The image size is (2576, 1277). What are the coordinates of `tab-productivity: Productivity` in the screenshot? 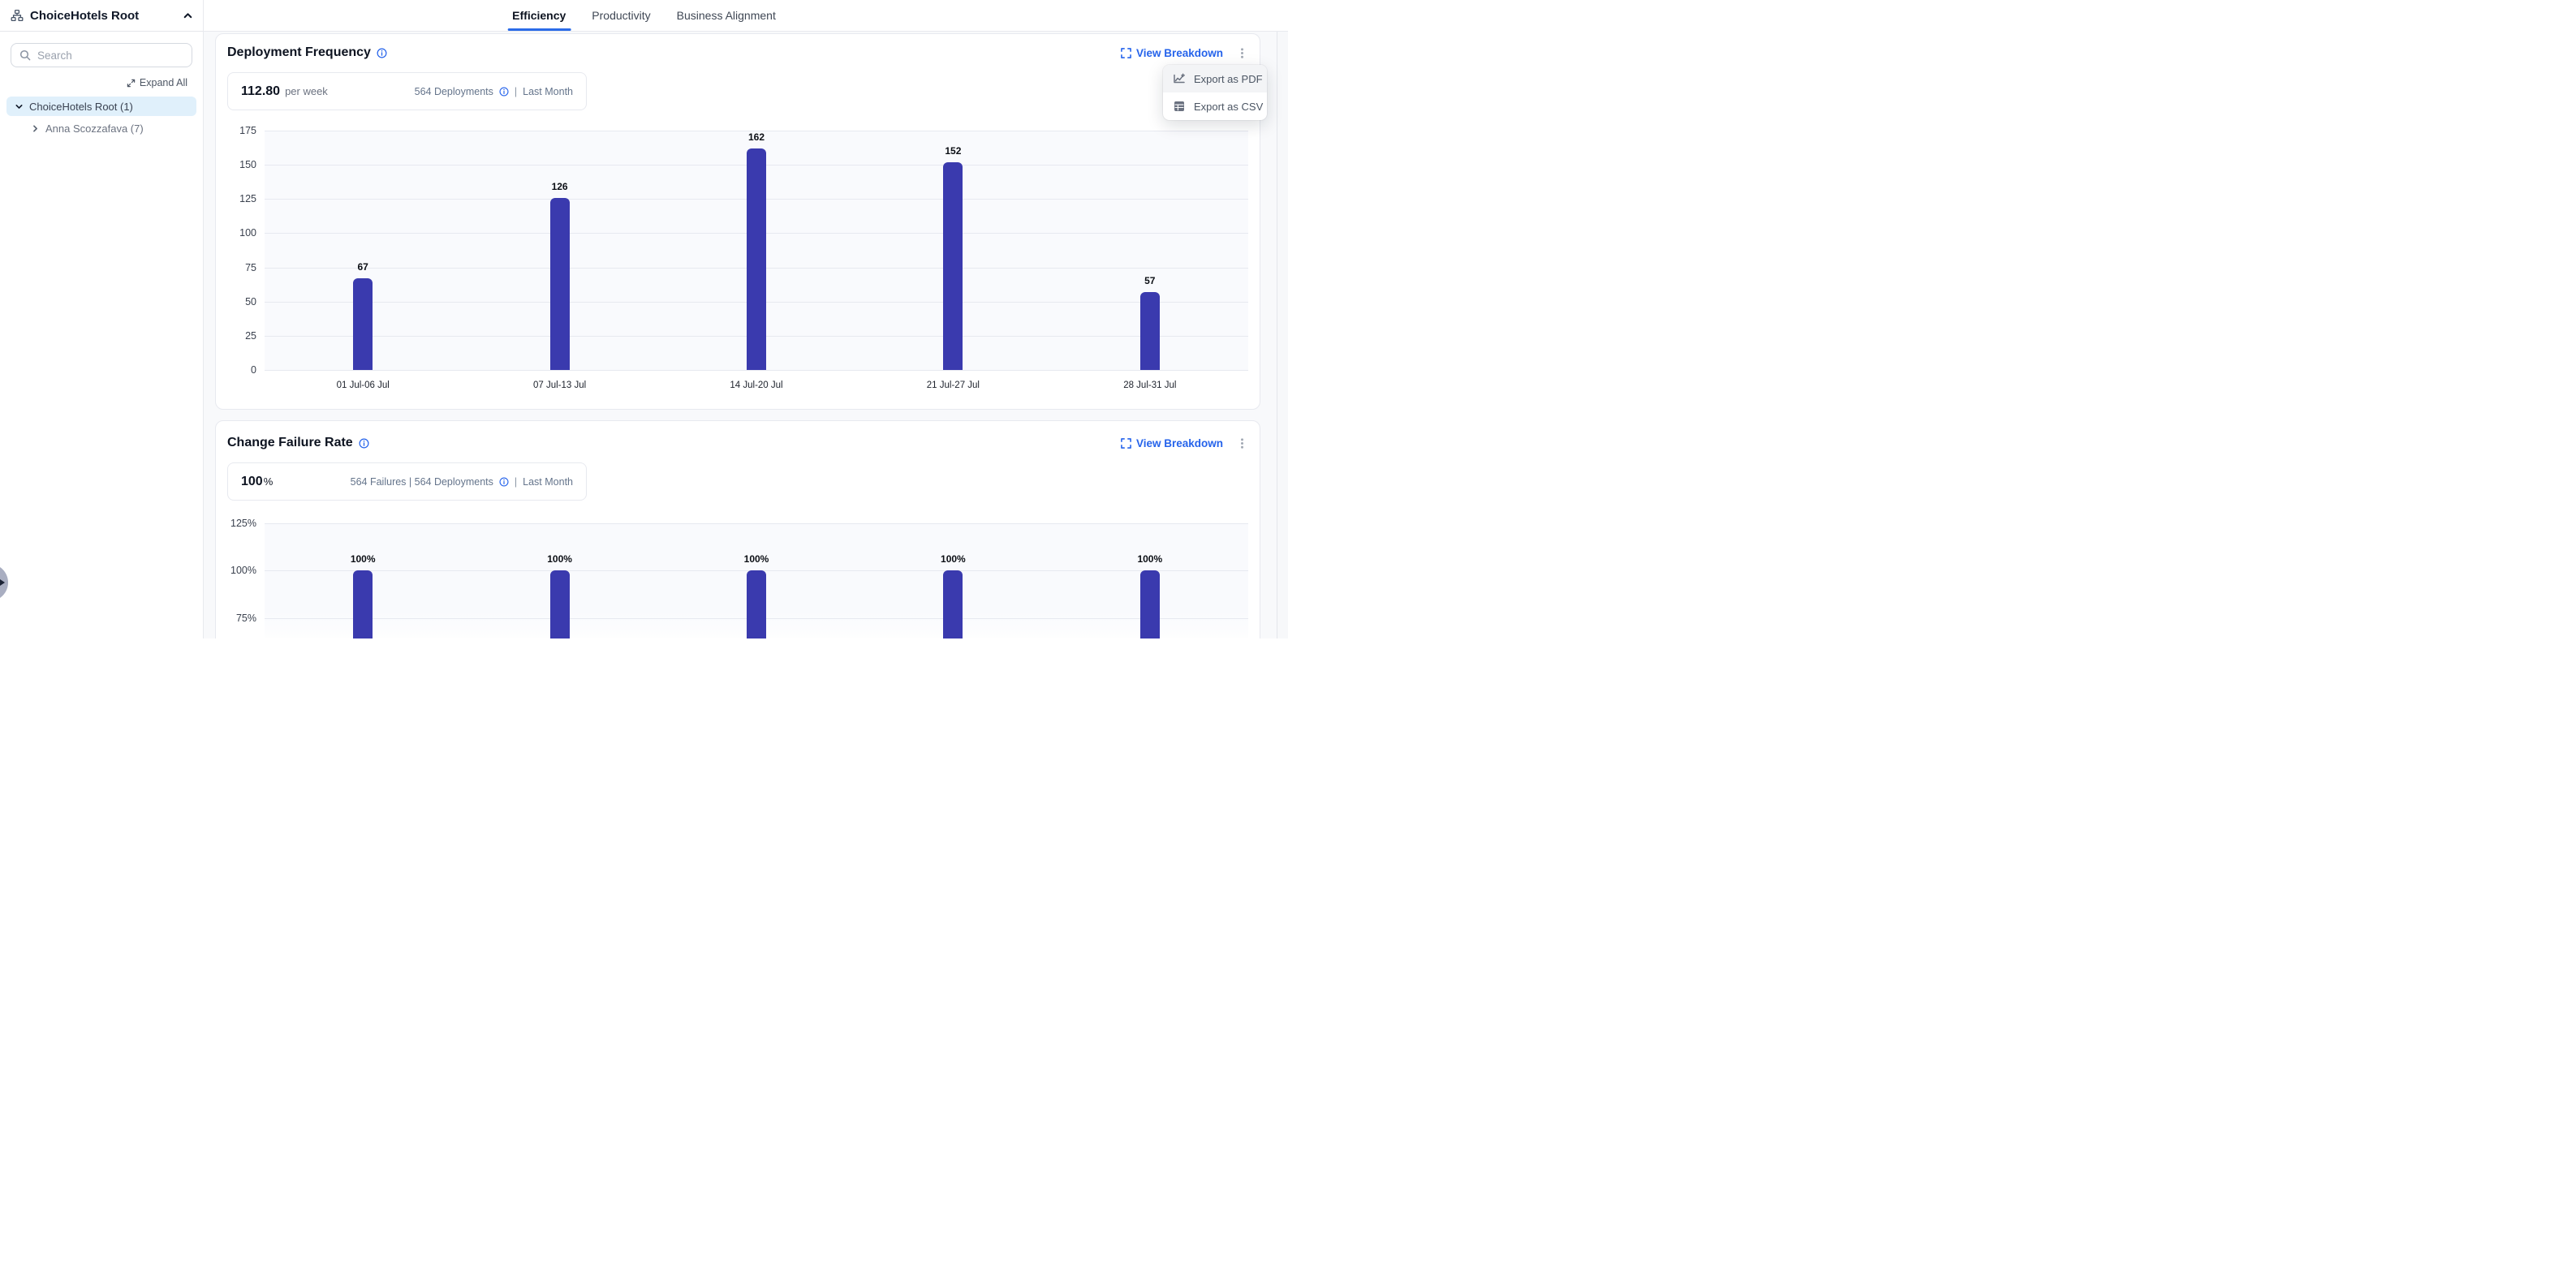 It's located at (622, 15).